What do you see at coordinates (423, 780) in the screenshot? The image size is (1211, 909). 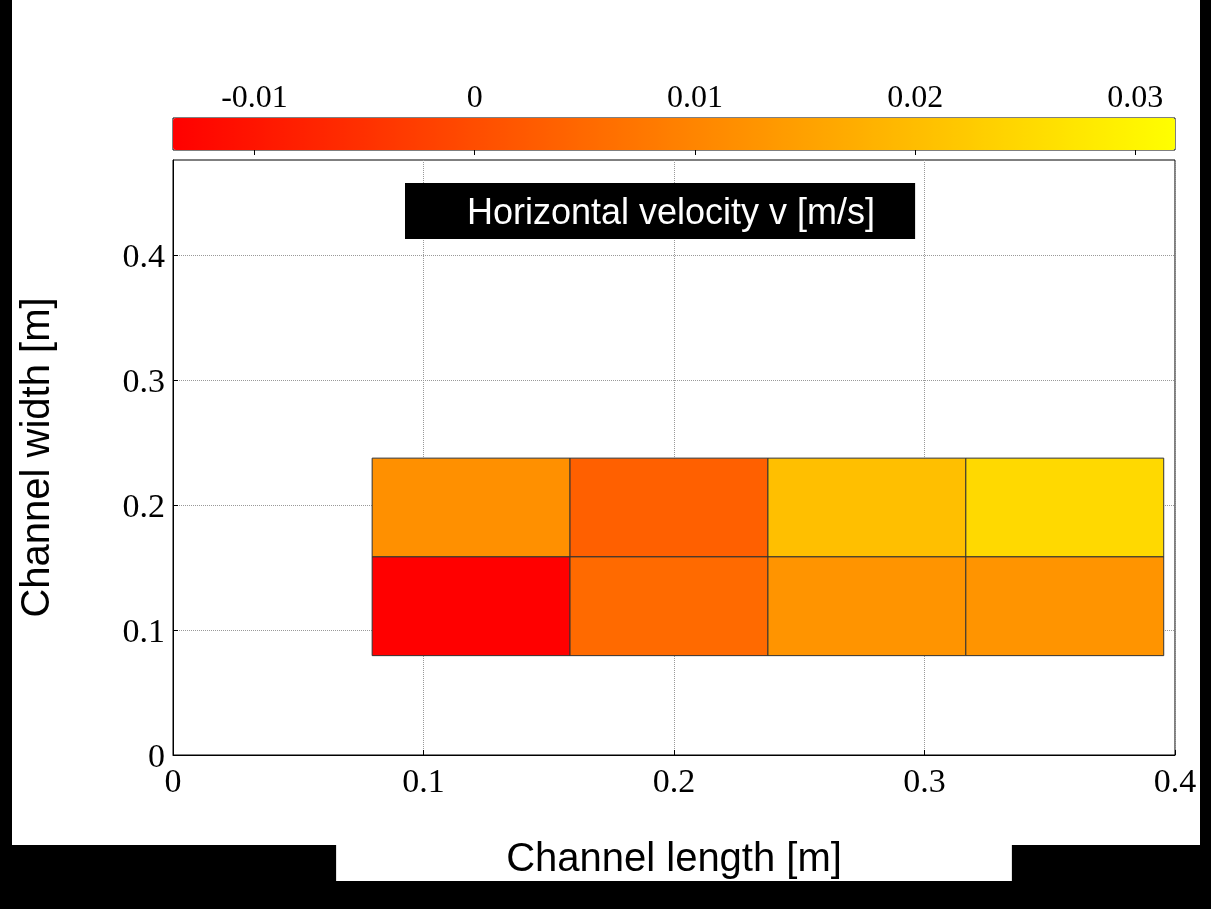 I see `x-tick-label: 0.1` at bounding box center [423, 780].